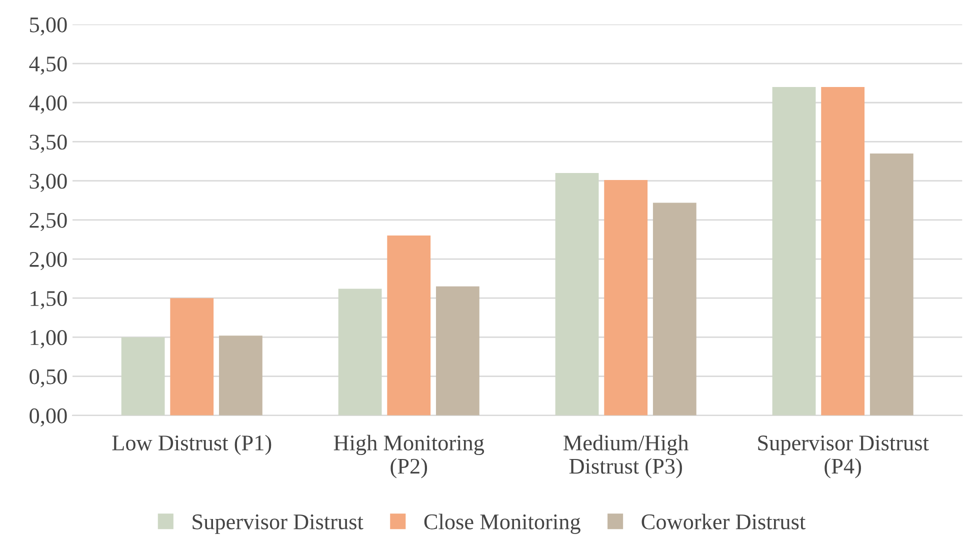 The width and height of the screenshot is (967, 543). Describe the element at coordinates (502, 524) in the screenshot. I see `legend-label: Close Monitoring` at that location.